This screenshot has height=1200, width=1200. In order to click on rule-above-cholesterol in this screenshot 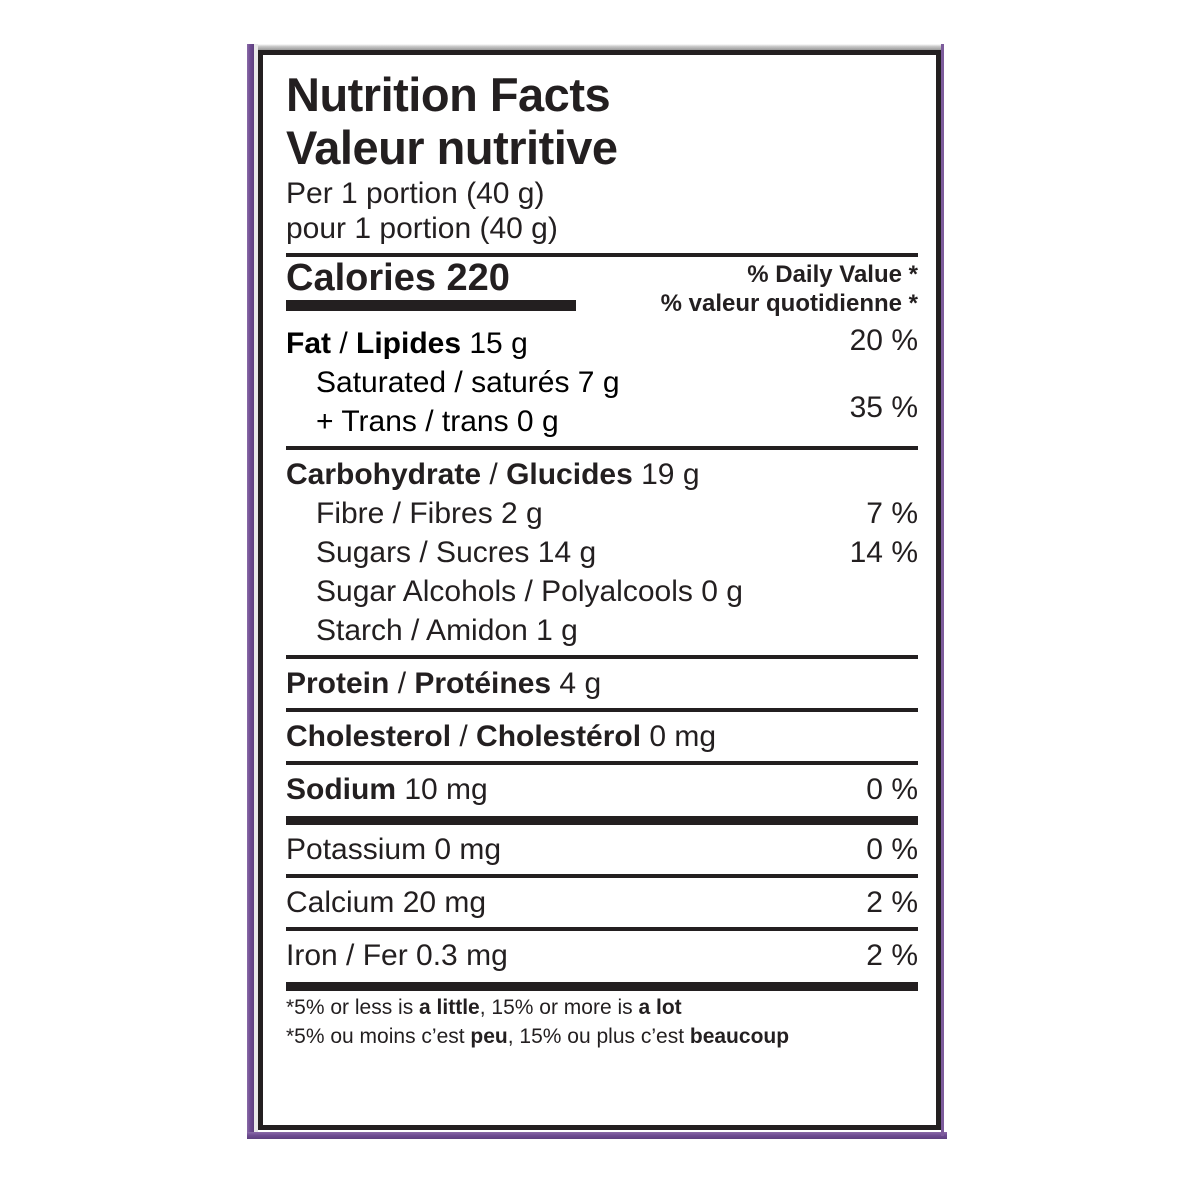, I will do `click(602, 710)`.